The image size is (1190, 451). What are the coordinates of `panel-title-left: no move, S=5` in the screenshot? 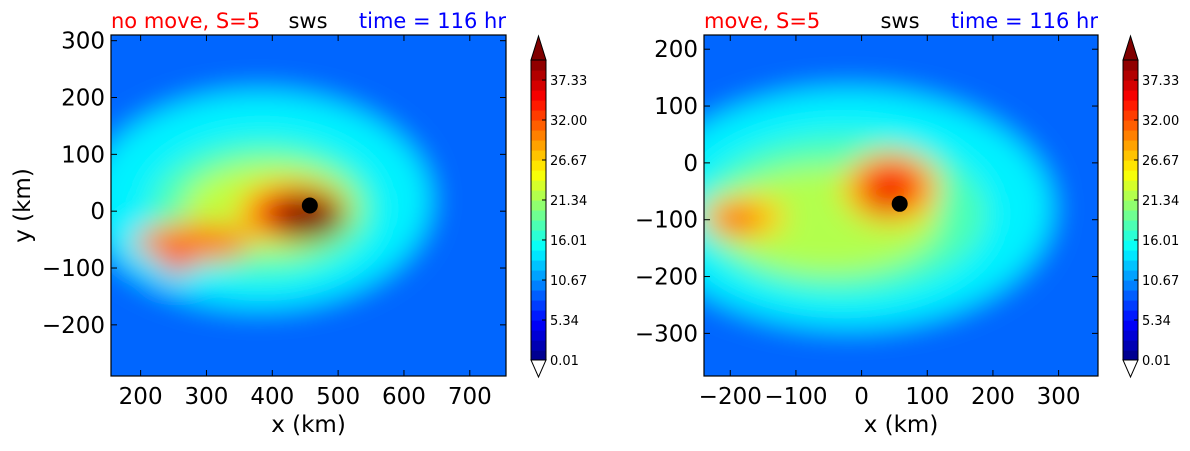 It's located at (185, 21).